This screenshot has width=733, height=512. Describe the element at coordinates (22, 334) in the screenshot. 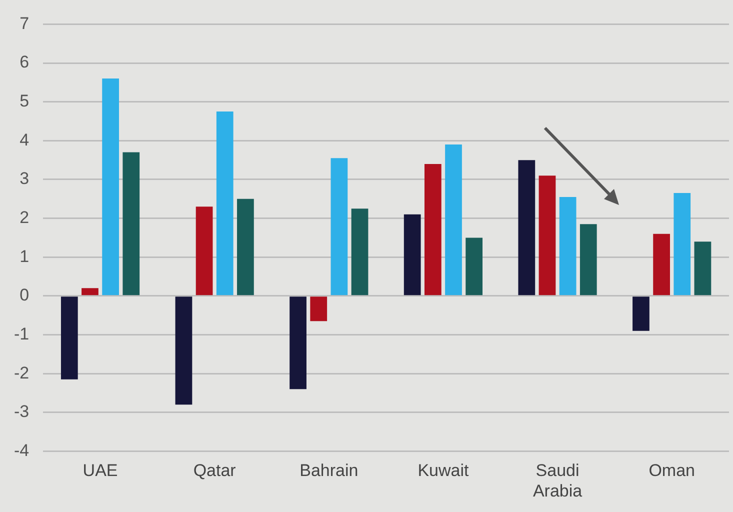

I see `y-tick-label: -1` at that location.